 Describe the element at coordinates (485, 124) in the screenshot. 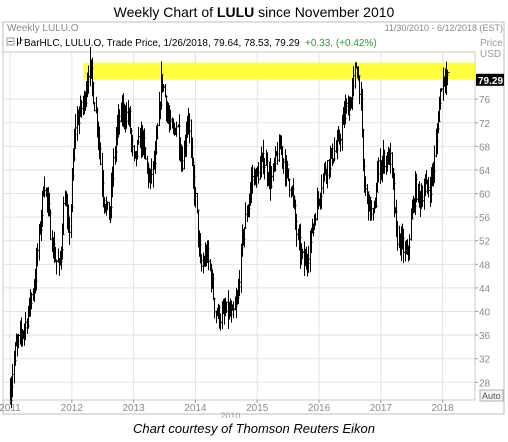

I see `y-tick-label: 72` at that location.